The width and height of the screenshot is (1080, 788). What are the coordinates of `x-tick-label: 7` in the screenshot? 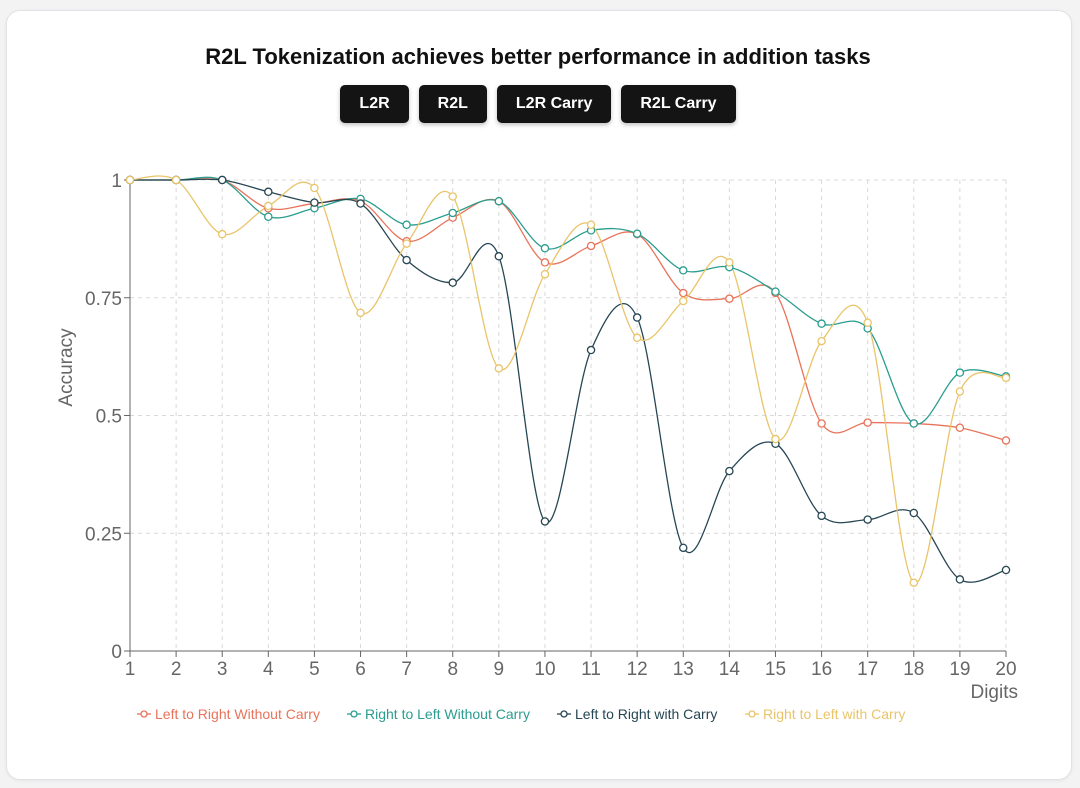 It's located at (406, 669).